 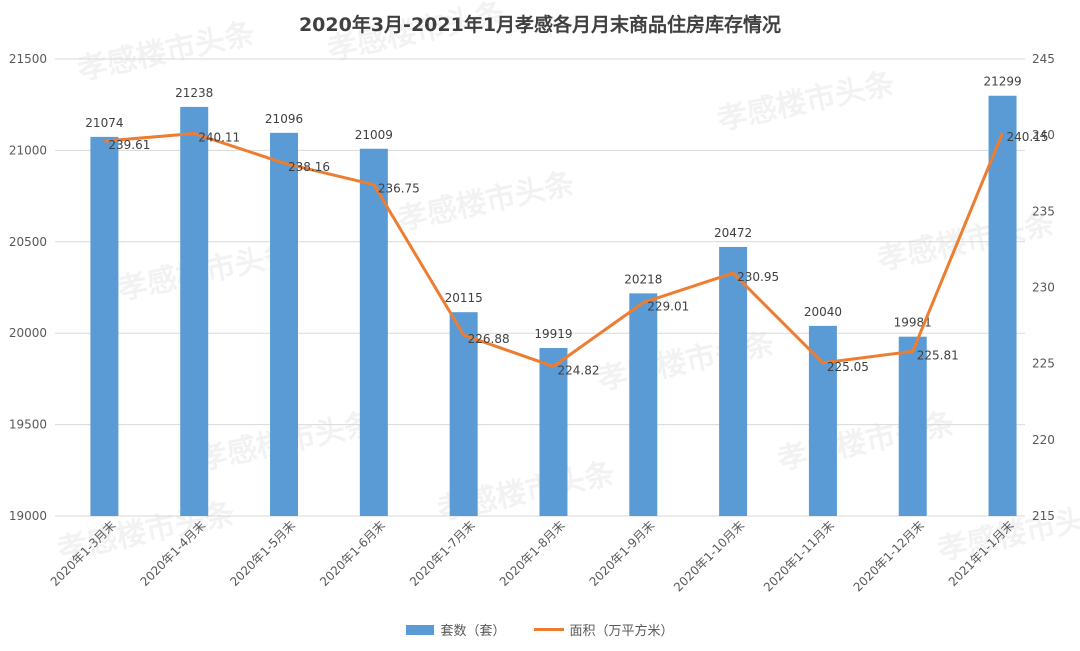 I want to click on line-data-label: 236.75, so click(x=399, y=189).